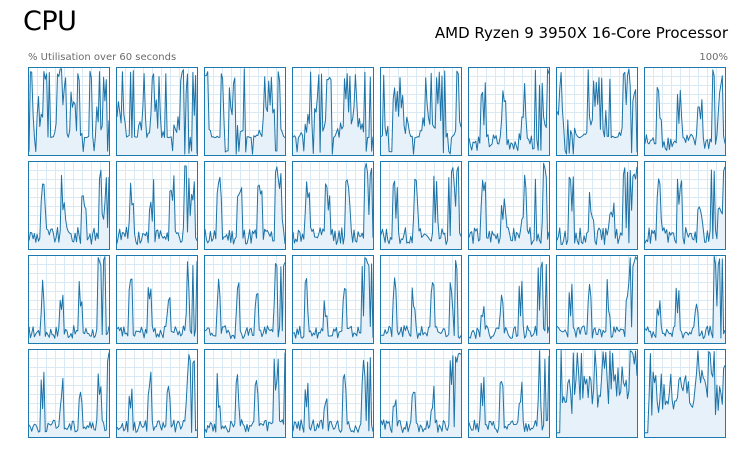 This screenshot has height=462, width=754. What do you see at coordinates (102, 57) in the screenshot?
I see `graph-caption-utilisation: % Utilisation over 60 seconds` at bounding box center [102, 57].